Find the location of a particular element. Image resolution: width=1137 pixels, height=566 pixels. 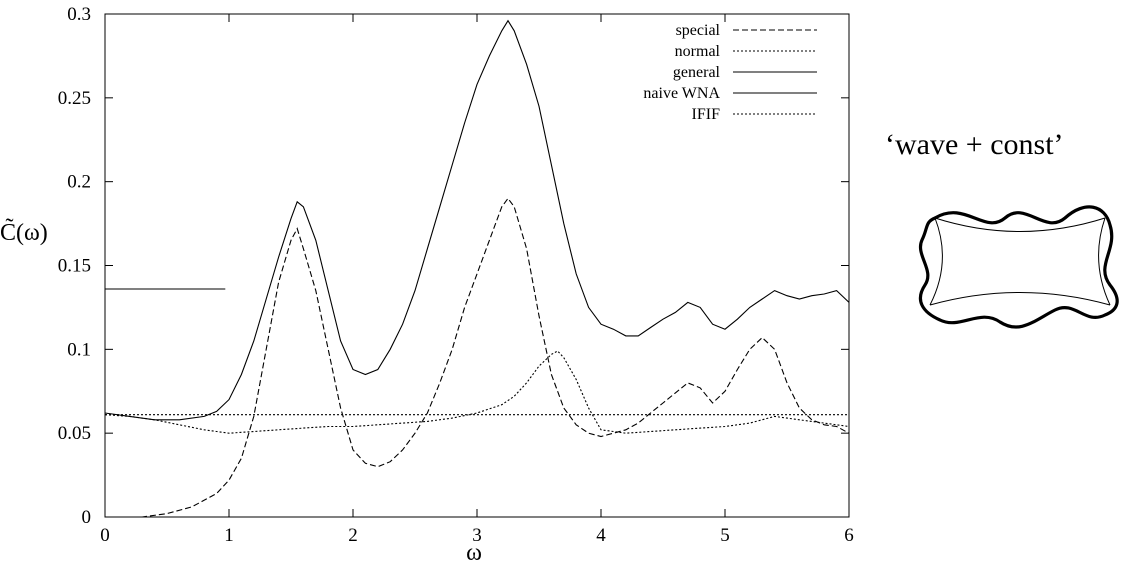

inner-arc-top is located at coordinates (1020, 224).